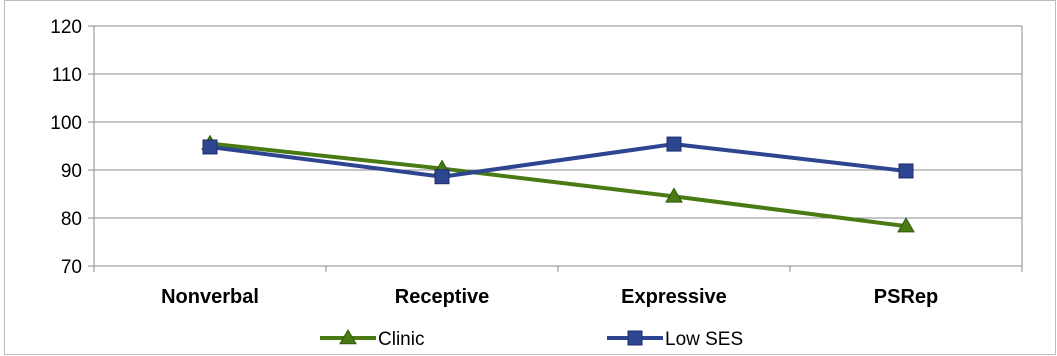 The height and width of the screenshot is (356, 1057). I want to click on series-low-ses, so click(558, 160).